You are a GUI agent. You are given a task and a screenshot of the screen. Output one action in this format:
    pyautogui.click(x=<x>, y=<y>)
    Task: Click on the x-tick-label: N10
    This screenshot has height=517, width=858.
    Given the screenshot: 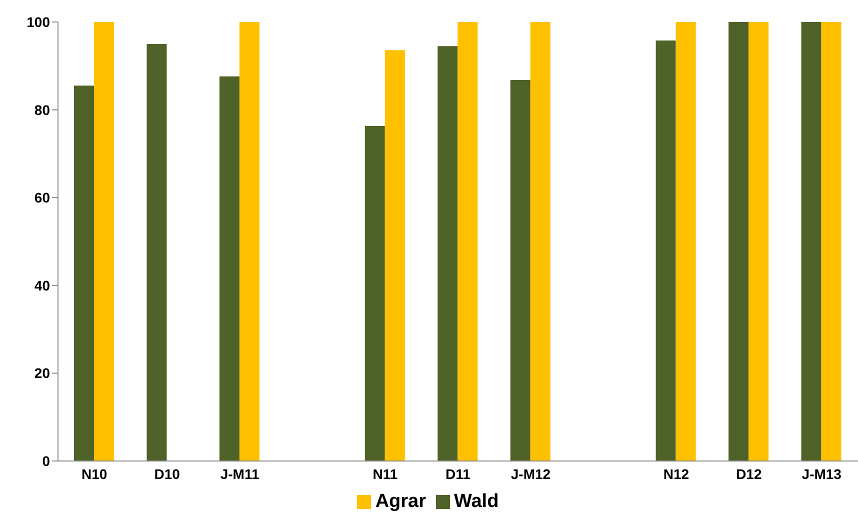 What is the action you would take?
    pyautogui.click(x=95, y=474)
    